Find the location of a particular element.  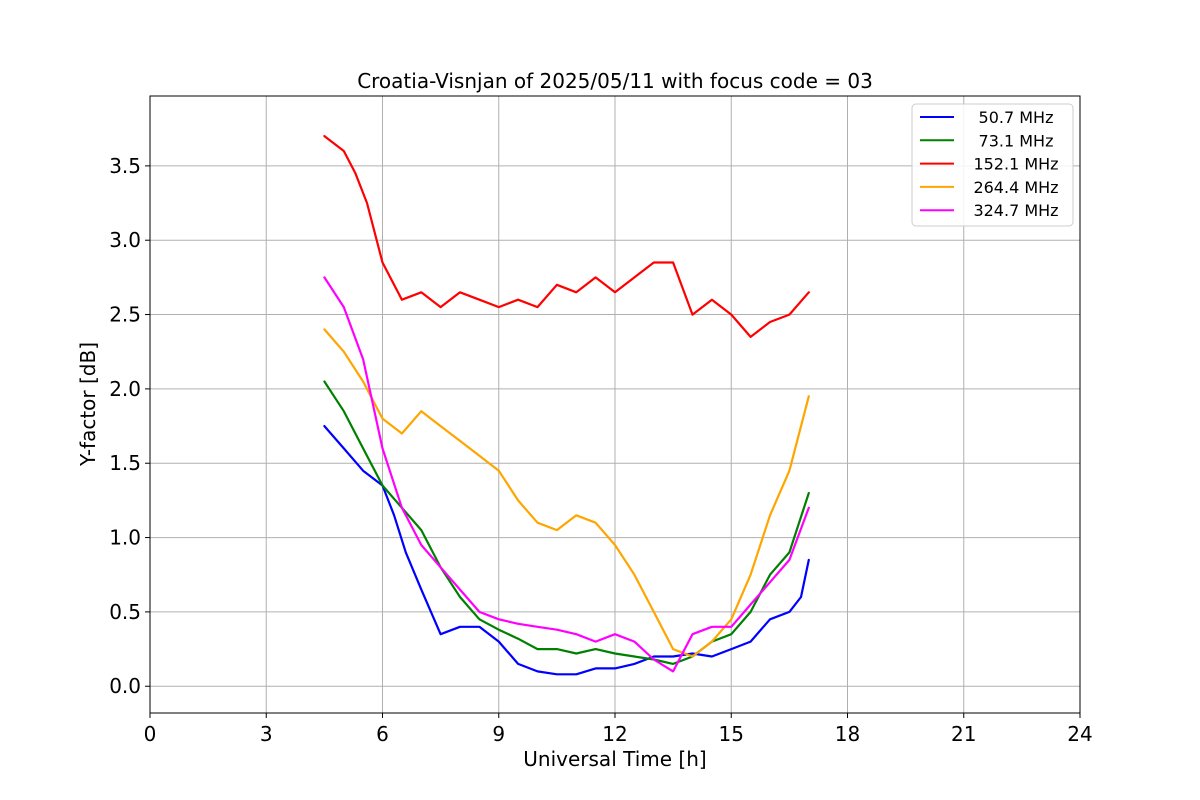

x-tick-label: 12 is located at coordinates (614, 734).